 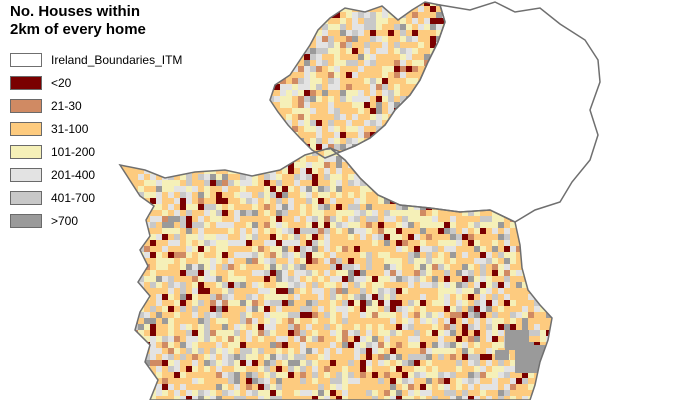 I want to click on legend-item-21-30: 21-30, so click(x=96, y=105).